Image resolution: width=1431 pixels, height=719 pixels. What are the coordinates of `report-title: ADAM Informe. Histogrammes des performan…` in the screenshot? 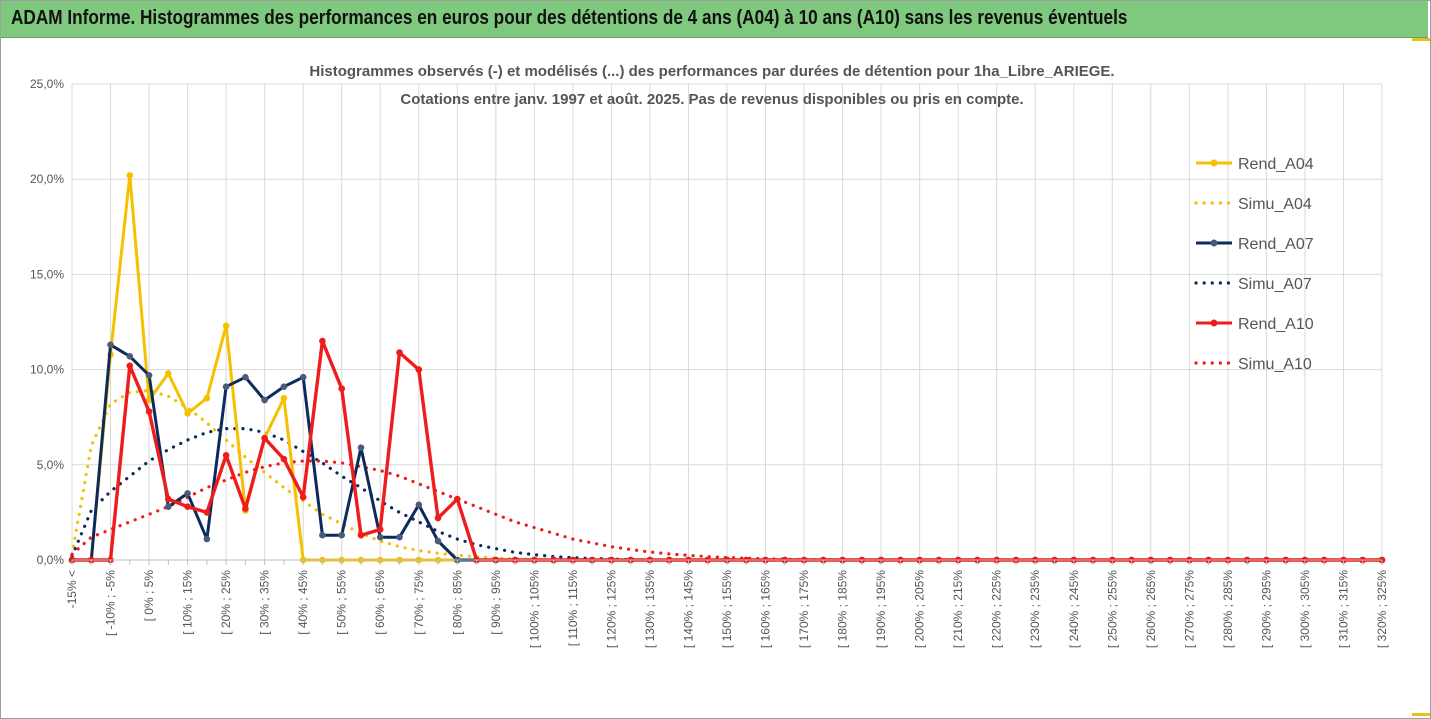 It's located at (569, 18).